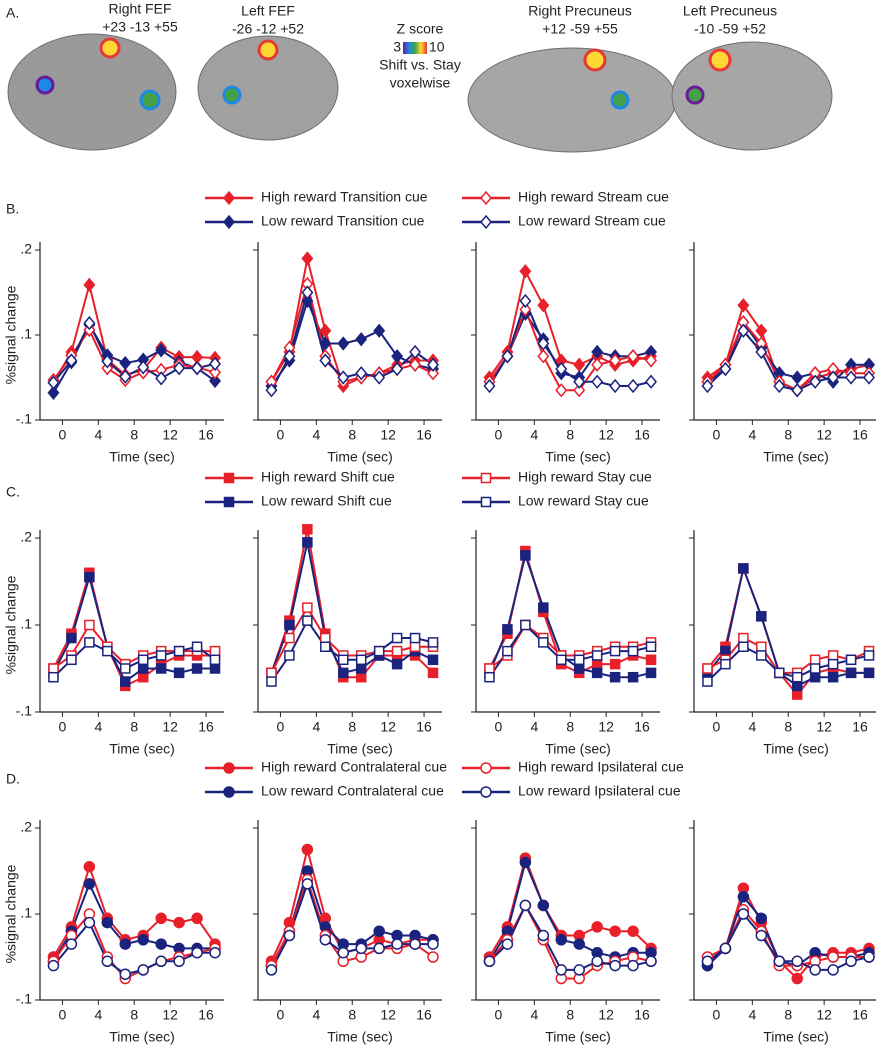  I want to click on panel-label: D., so click(13, 779).